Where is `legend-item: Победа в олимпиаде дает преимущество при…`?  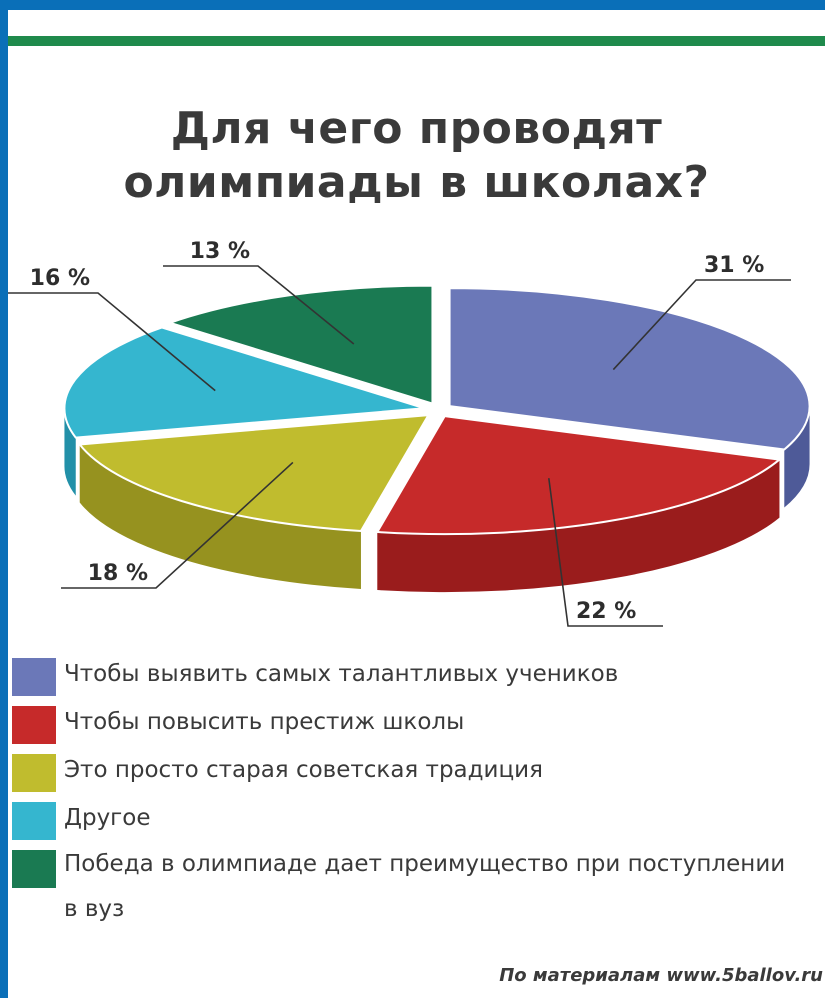
legend-item: Победа в олимпиаде дает преимущество при… is located at coordinates (416, 887).